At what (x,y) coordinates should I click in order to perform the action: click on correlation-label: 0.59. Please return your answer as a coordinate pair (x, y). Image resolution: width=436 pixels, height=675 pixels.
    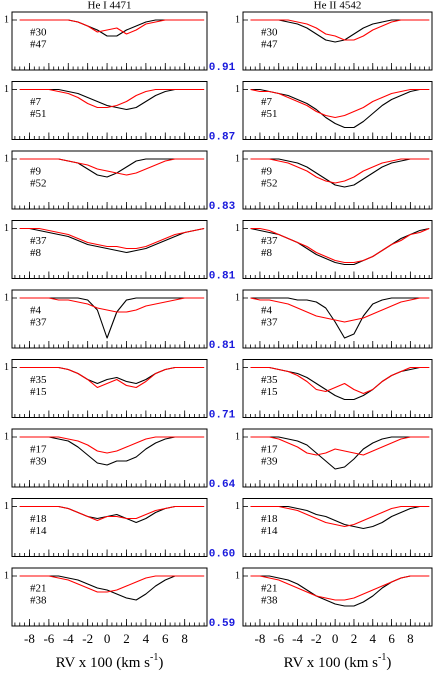
    Looking at the image, I should click on (222, 624).